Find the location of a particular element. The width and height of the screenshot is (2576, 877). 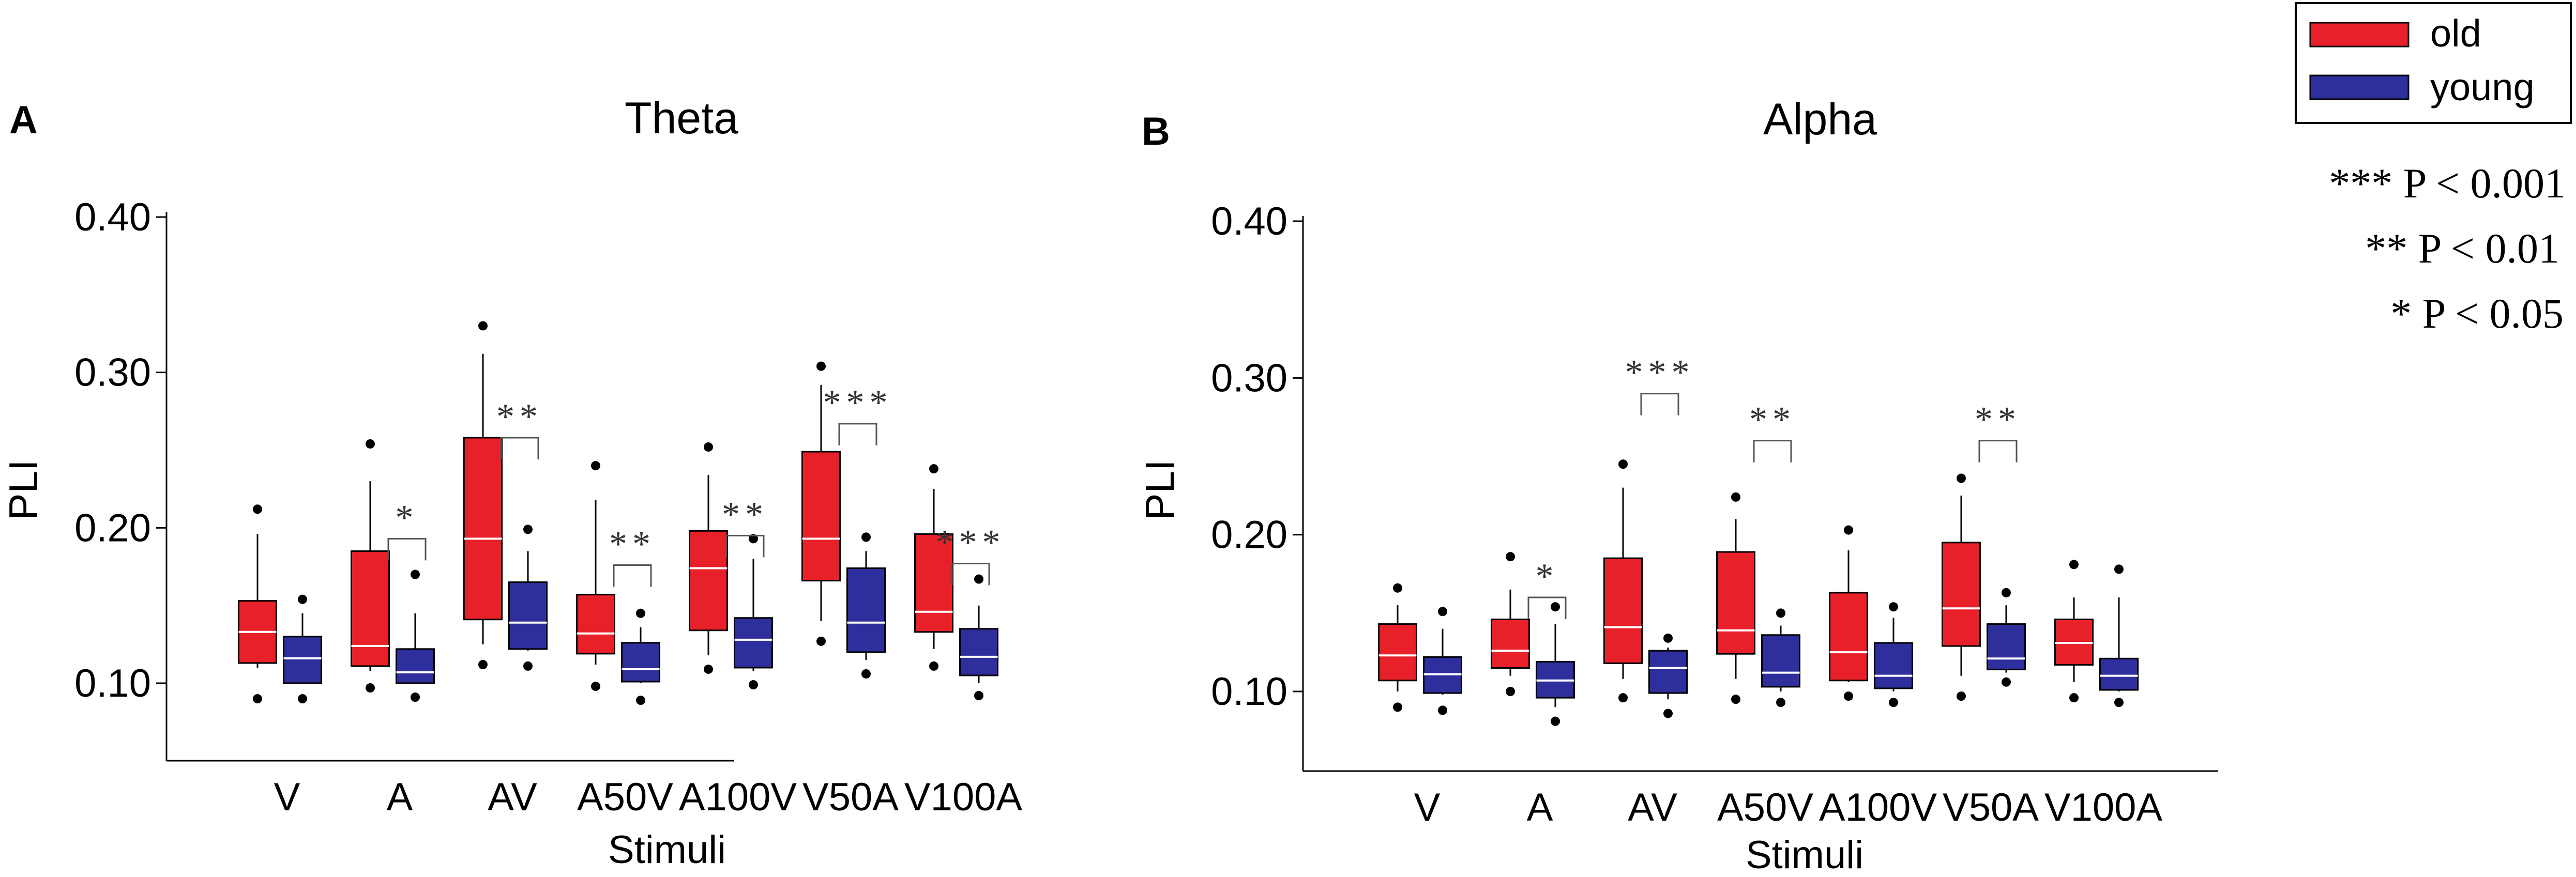

panel-b-x-tick-label: AV is located at coordinates (1653, 807).